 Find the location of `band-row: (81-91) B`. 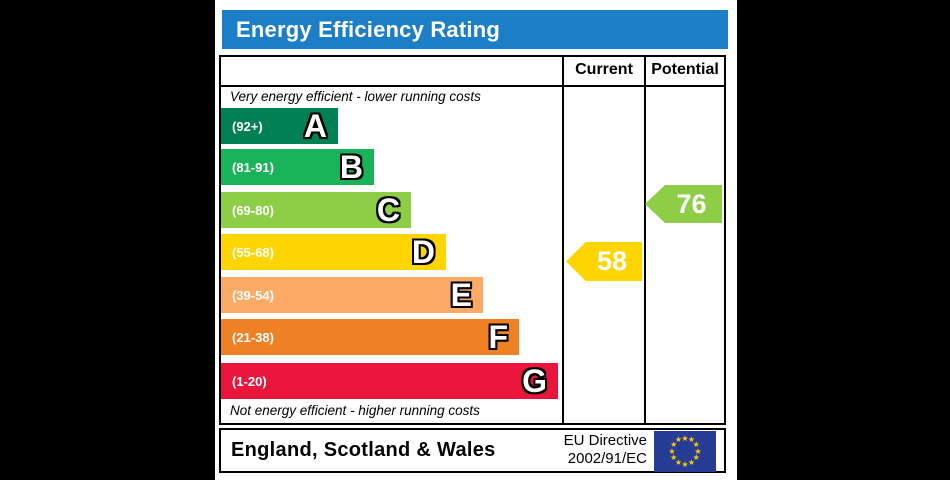

band-row: (81-91) B is located at coordinates (297, 167).